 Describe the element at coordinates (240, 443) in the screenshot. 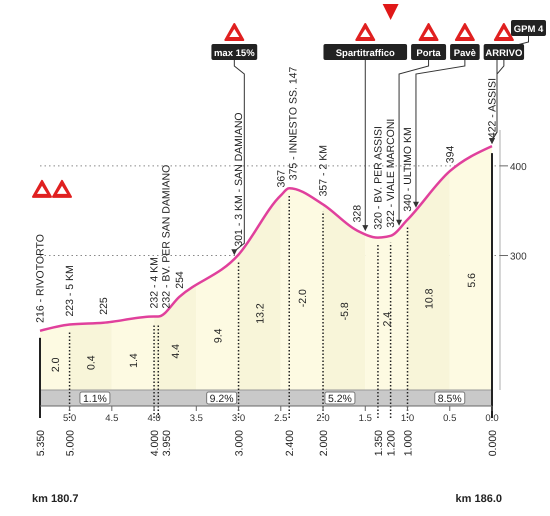

I see `ref-line-label: 3.000` at that location.